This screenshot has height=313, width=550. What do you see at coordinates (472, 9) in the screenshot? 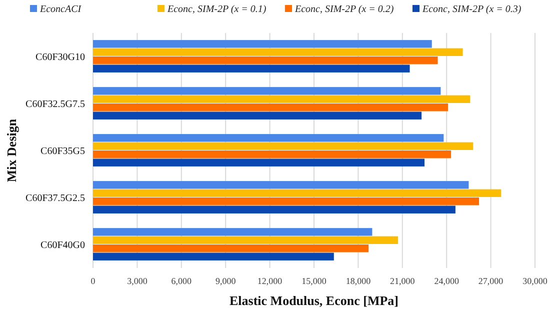
I see `legend-label: Econc, SIM-2P (x = 0.3)` at bounding box center [472, 9].